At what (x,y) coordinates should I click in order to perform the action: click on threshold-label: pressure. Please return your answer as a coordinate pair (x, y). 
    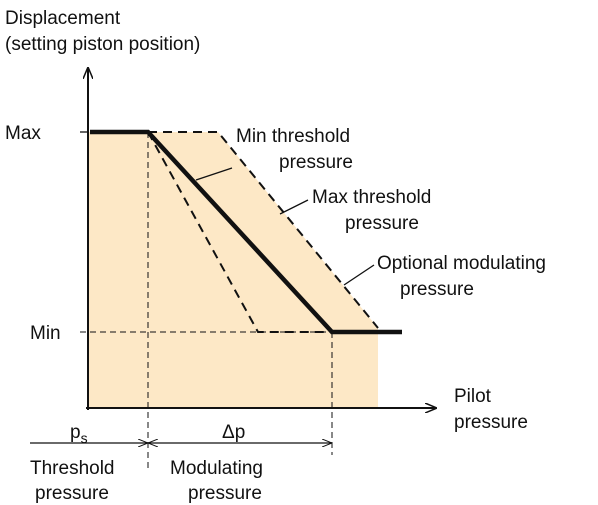
    Looking at the image, I should click on (72, 493).